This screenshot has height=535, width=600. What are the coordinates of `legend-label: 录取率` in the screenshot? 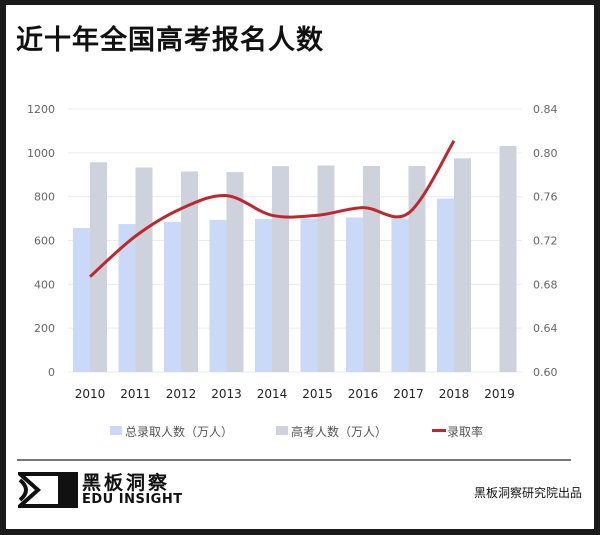 It's located at (465, 431).